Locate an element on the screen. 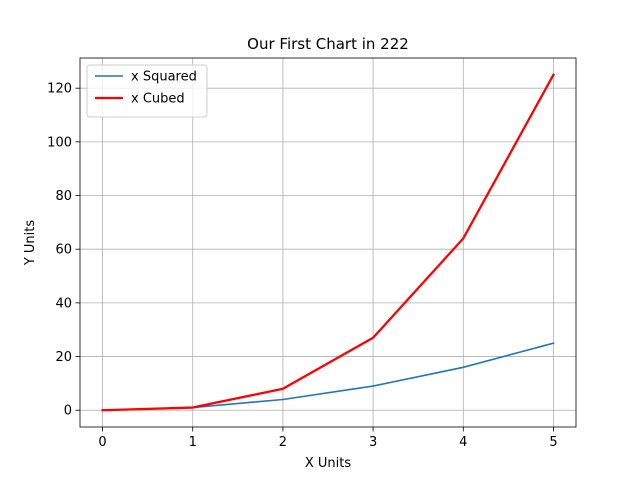  x-tick-label: 2 is located at coordinates (283, 442).